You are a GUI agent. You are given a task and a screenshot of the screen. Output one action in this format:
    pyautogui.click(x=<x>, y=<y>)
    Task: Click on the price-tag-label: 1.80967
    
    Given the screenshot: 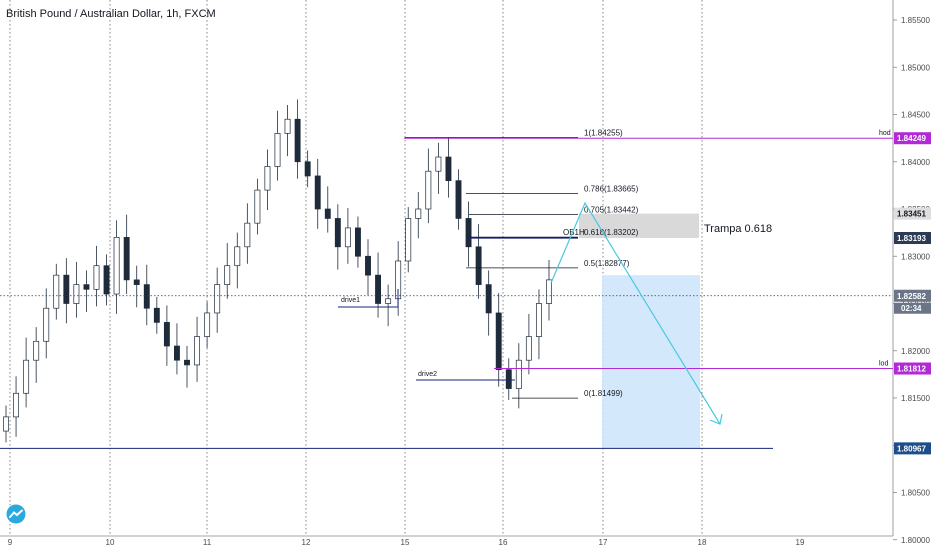 What is the action you would take?
    pyautogui.click(x=911, y=448)
    